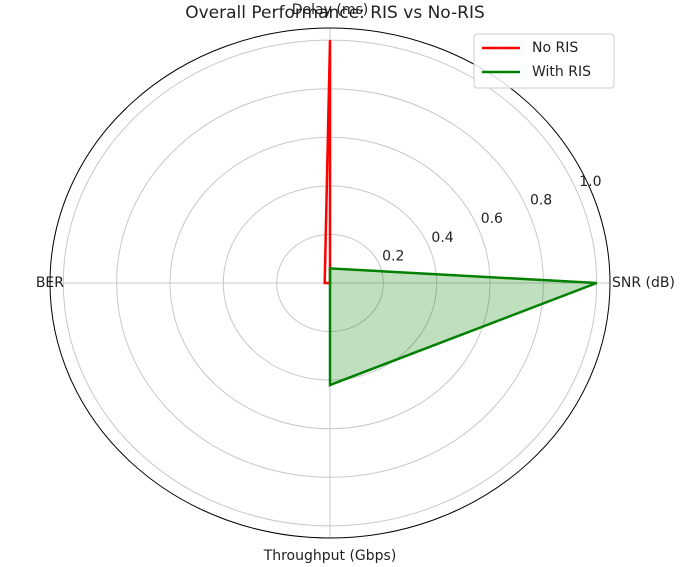 This screenshot has height=567, width=685. I want to click on r-tick-label: 1.0, so click(590, 182).